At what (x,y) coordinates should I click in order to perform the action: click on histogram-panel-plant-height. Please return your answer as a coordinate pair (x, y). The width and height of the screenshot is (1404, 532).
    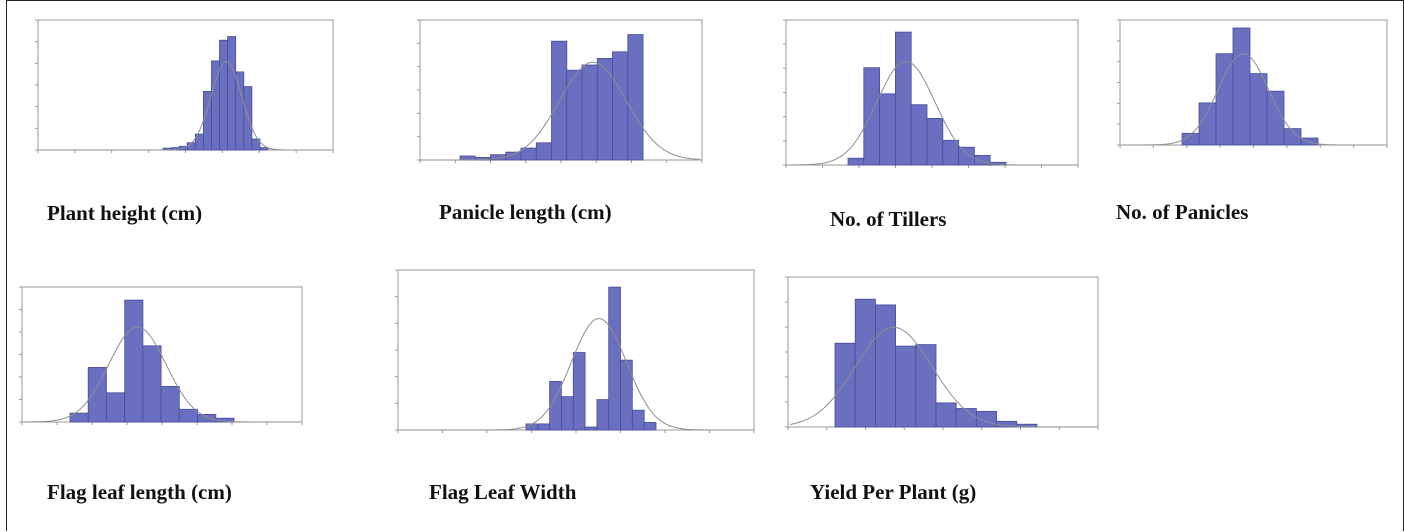
    Looking at the image, I should click on (185, 92).